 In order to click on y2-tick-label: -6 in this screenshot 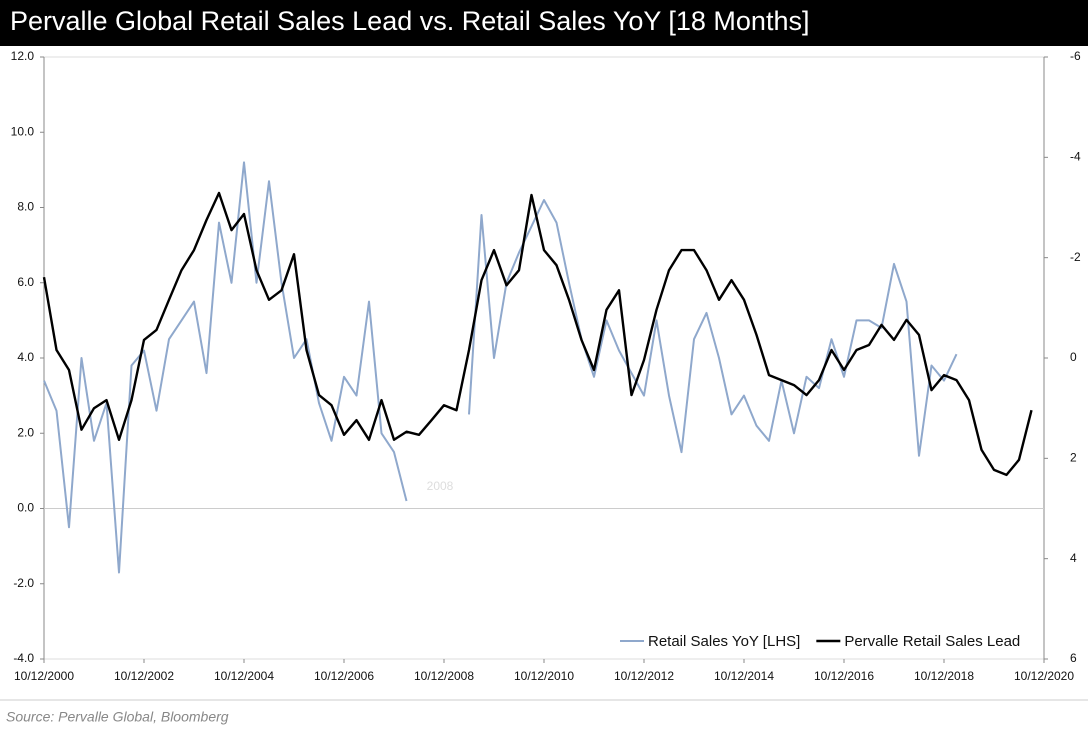, I will do `click(1075, 56)`.